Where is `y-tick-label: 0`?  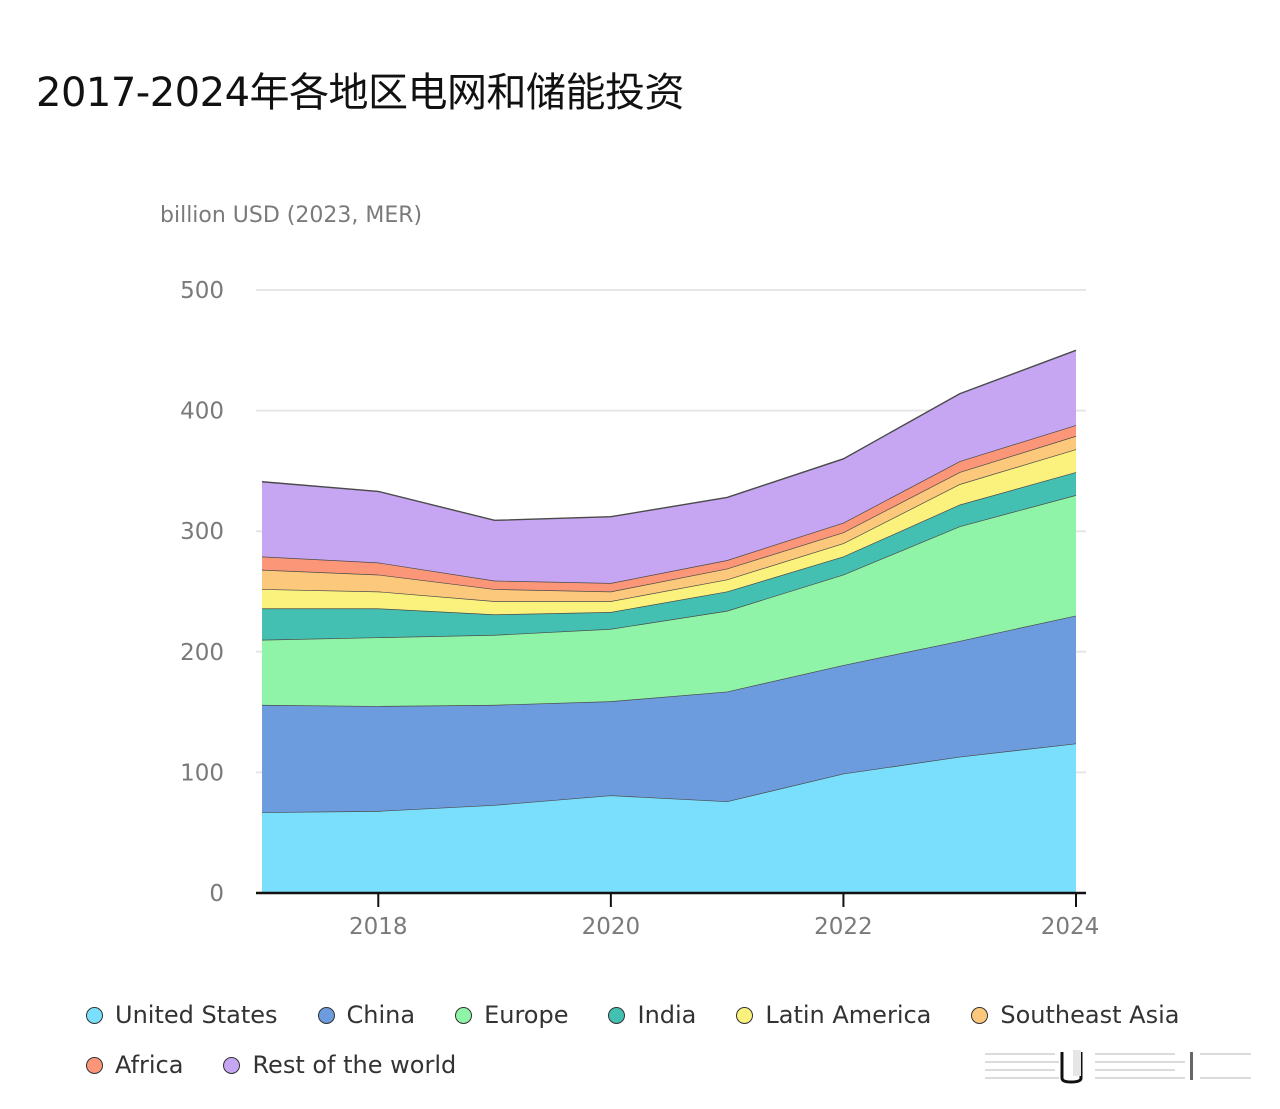 y-tick-label: 0 is located at coordinates (216, 894).